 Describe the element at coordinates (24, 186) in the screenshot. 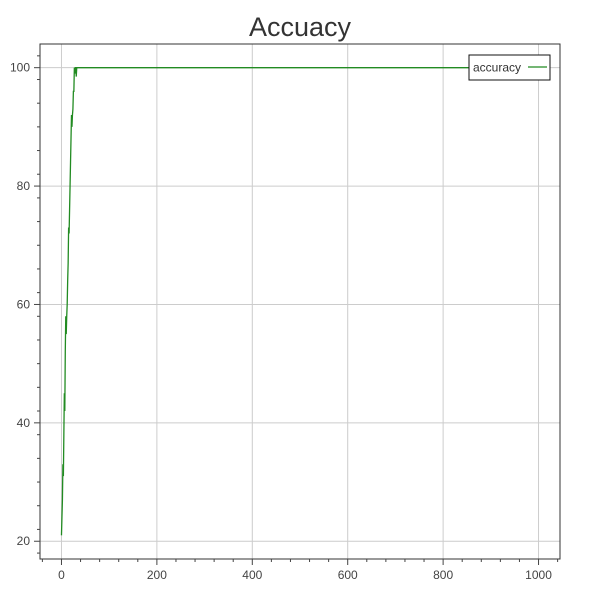

I see `y-tick-label: 80` at that location.